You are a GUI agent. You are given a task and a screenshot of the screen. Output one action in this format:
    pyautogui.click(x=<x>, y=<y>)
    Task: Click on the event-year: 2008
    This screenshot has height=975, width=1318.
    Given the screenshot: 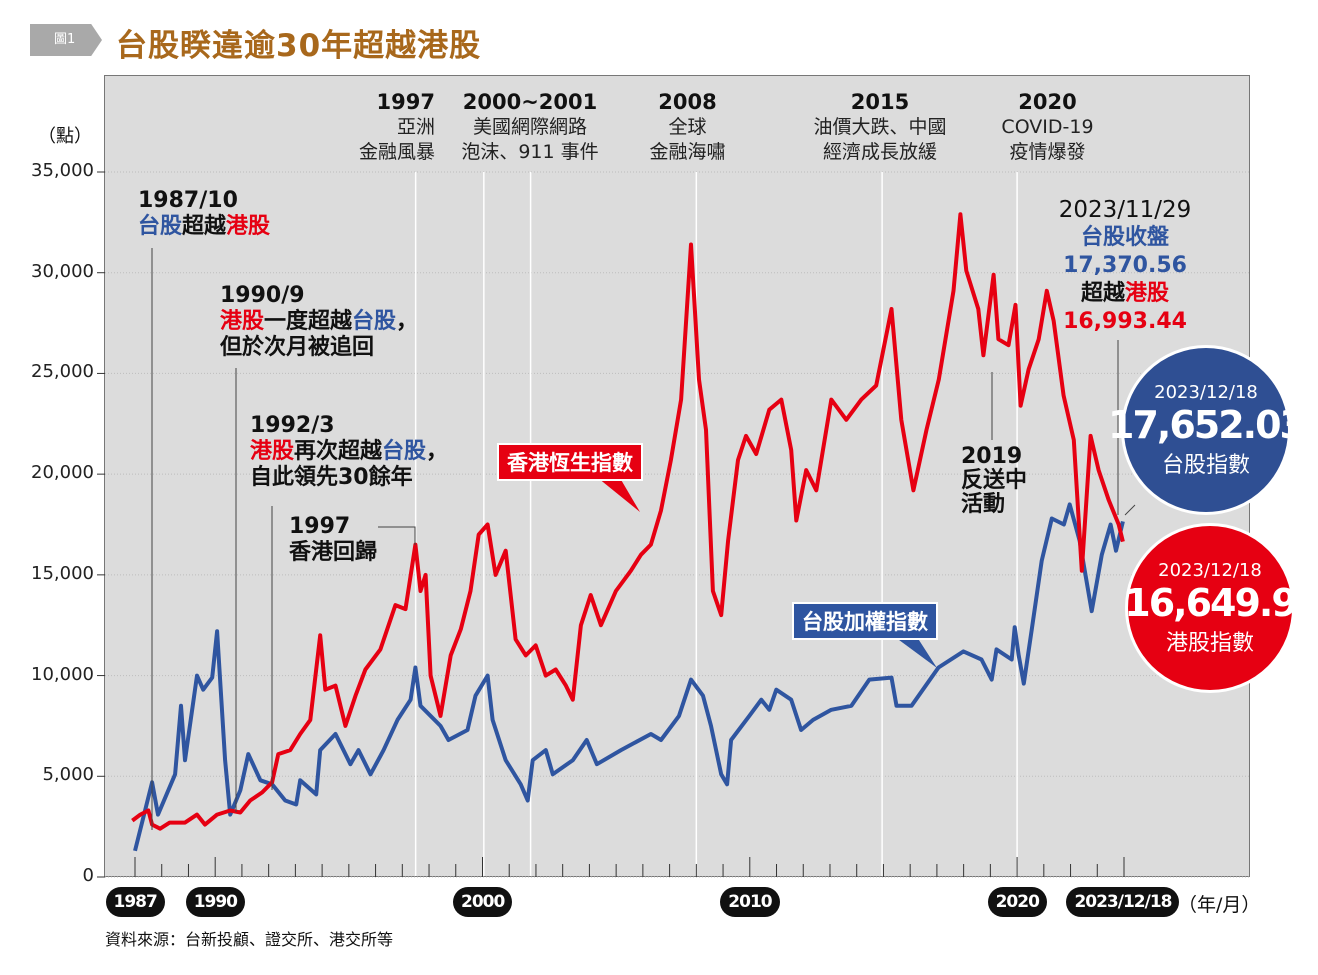 What is the action you would take?
    pyautogui.click(x=687, y=102)
    